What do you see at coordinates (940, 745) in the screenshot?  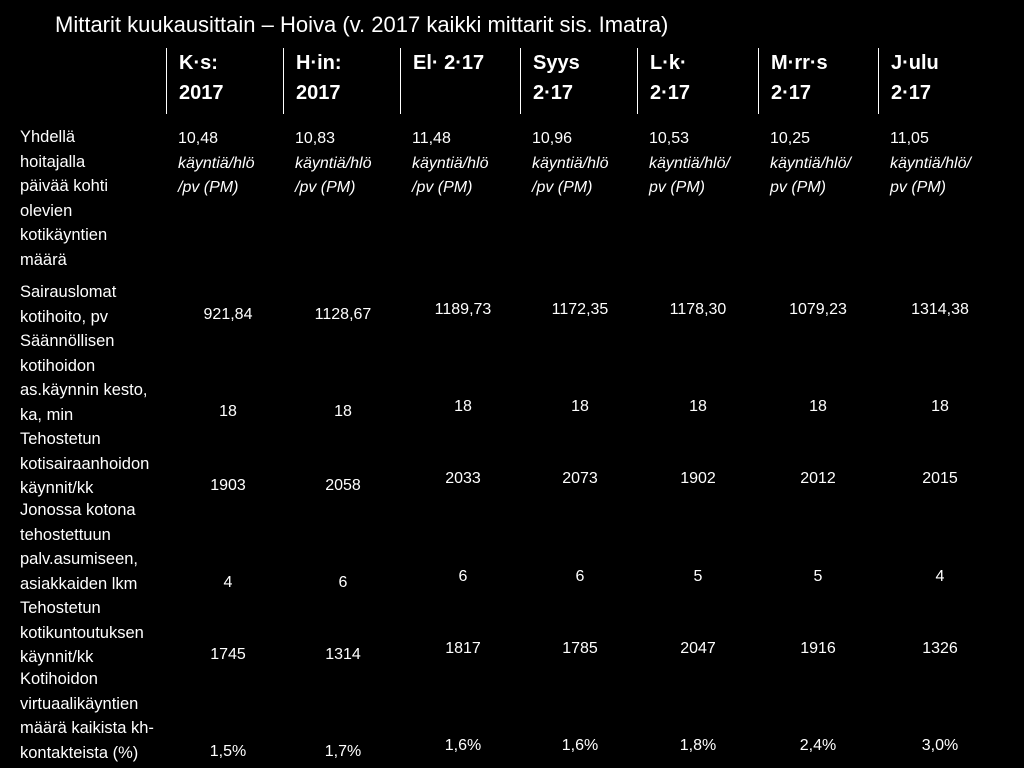 I see `value-cell: 3,0%` at bounding box center [940, 745].